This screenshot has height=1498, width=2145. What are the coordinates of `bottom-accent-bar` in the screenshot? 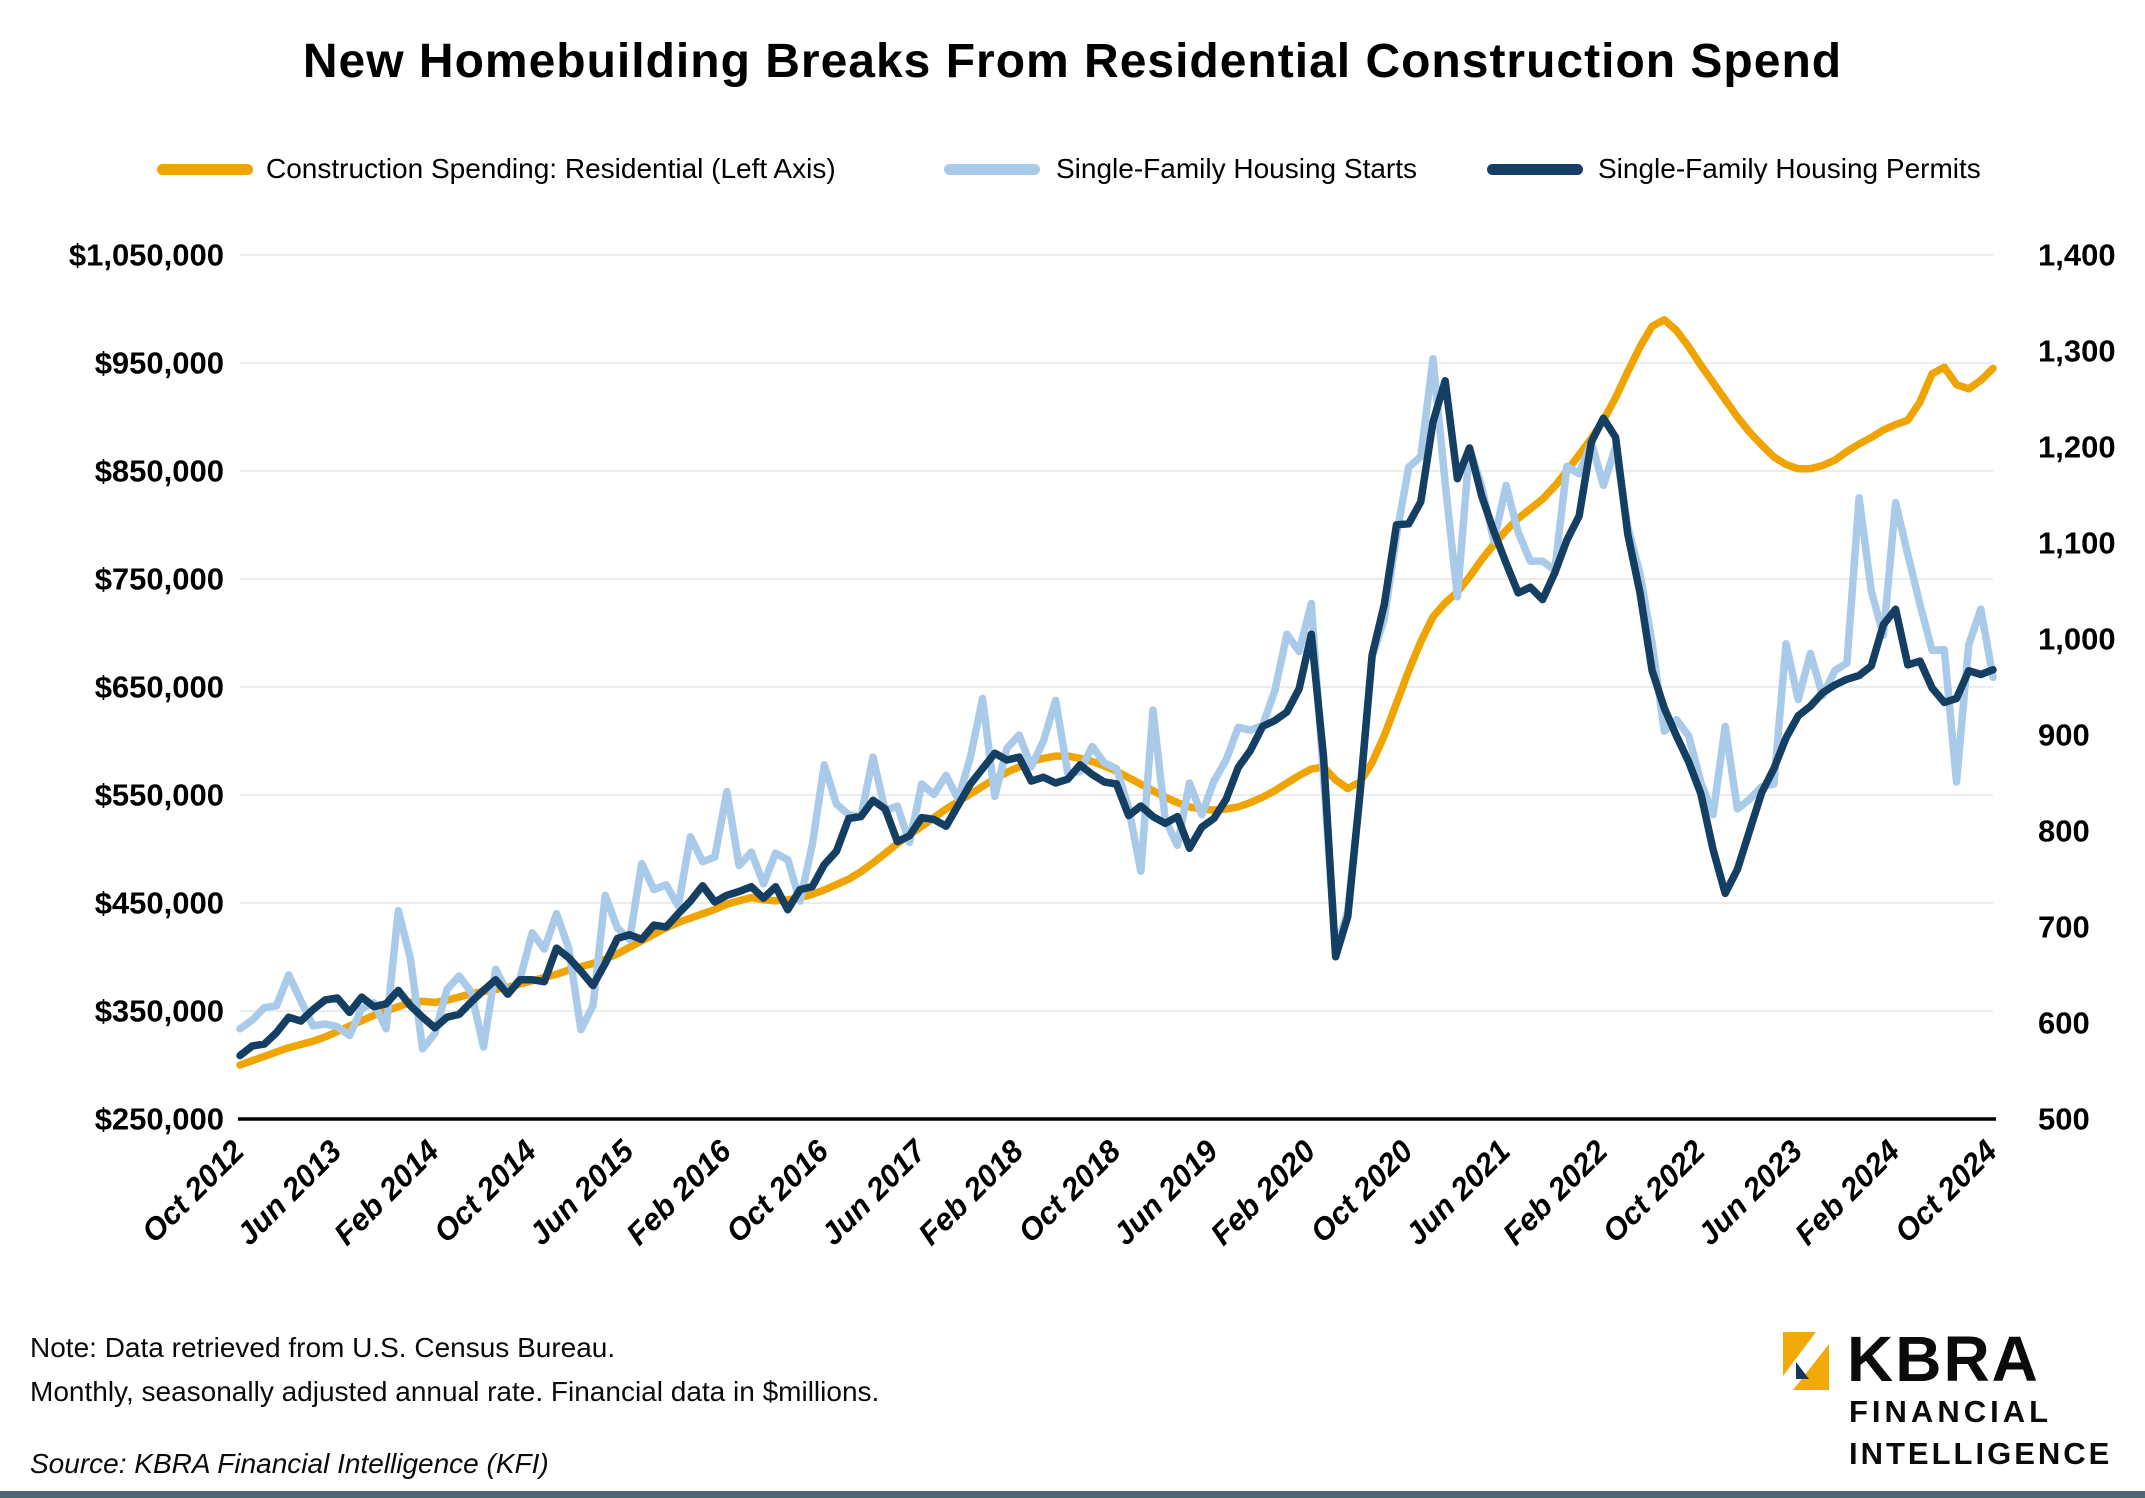 It's located at (1072, 1494).